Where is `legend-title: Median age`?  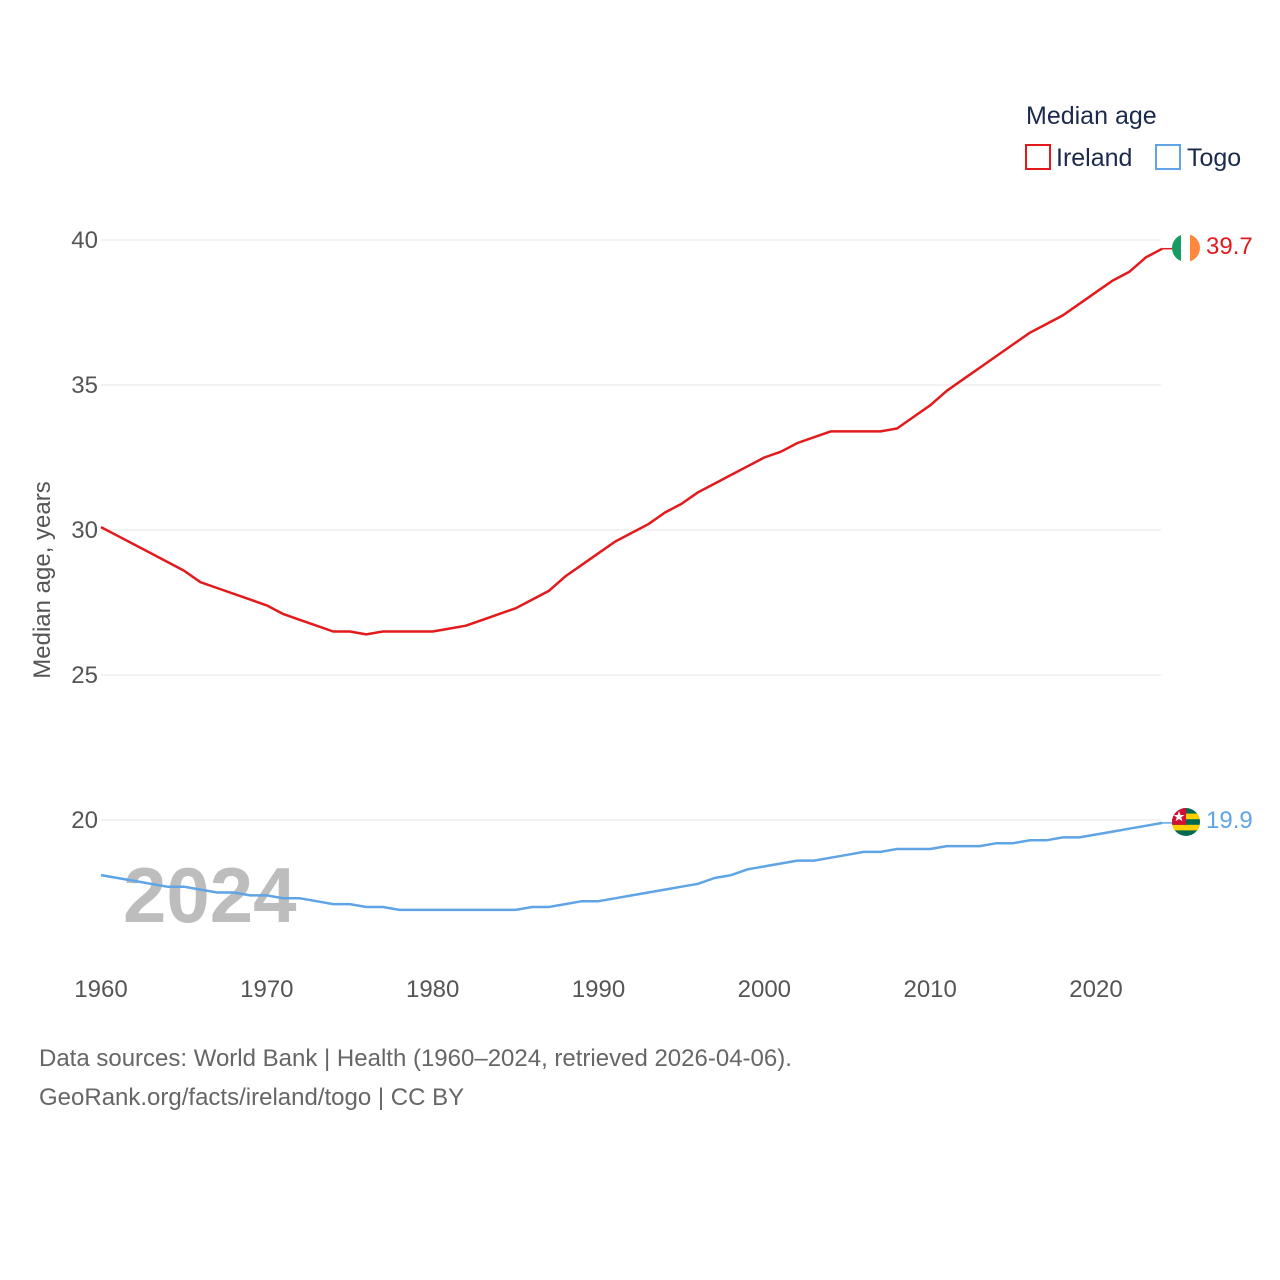
legend-title: Median age is located at coordinates (1091, 116).